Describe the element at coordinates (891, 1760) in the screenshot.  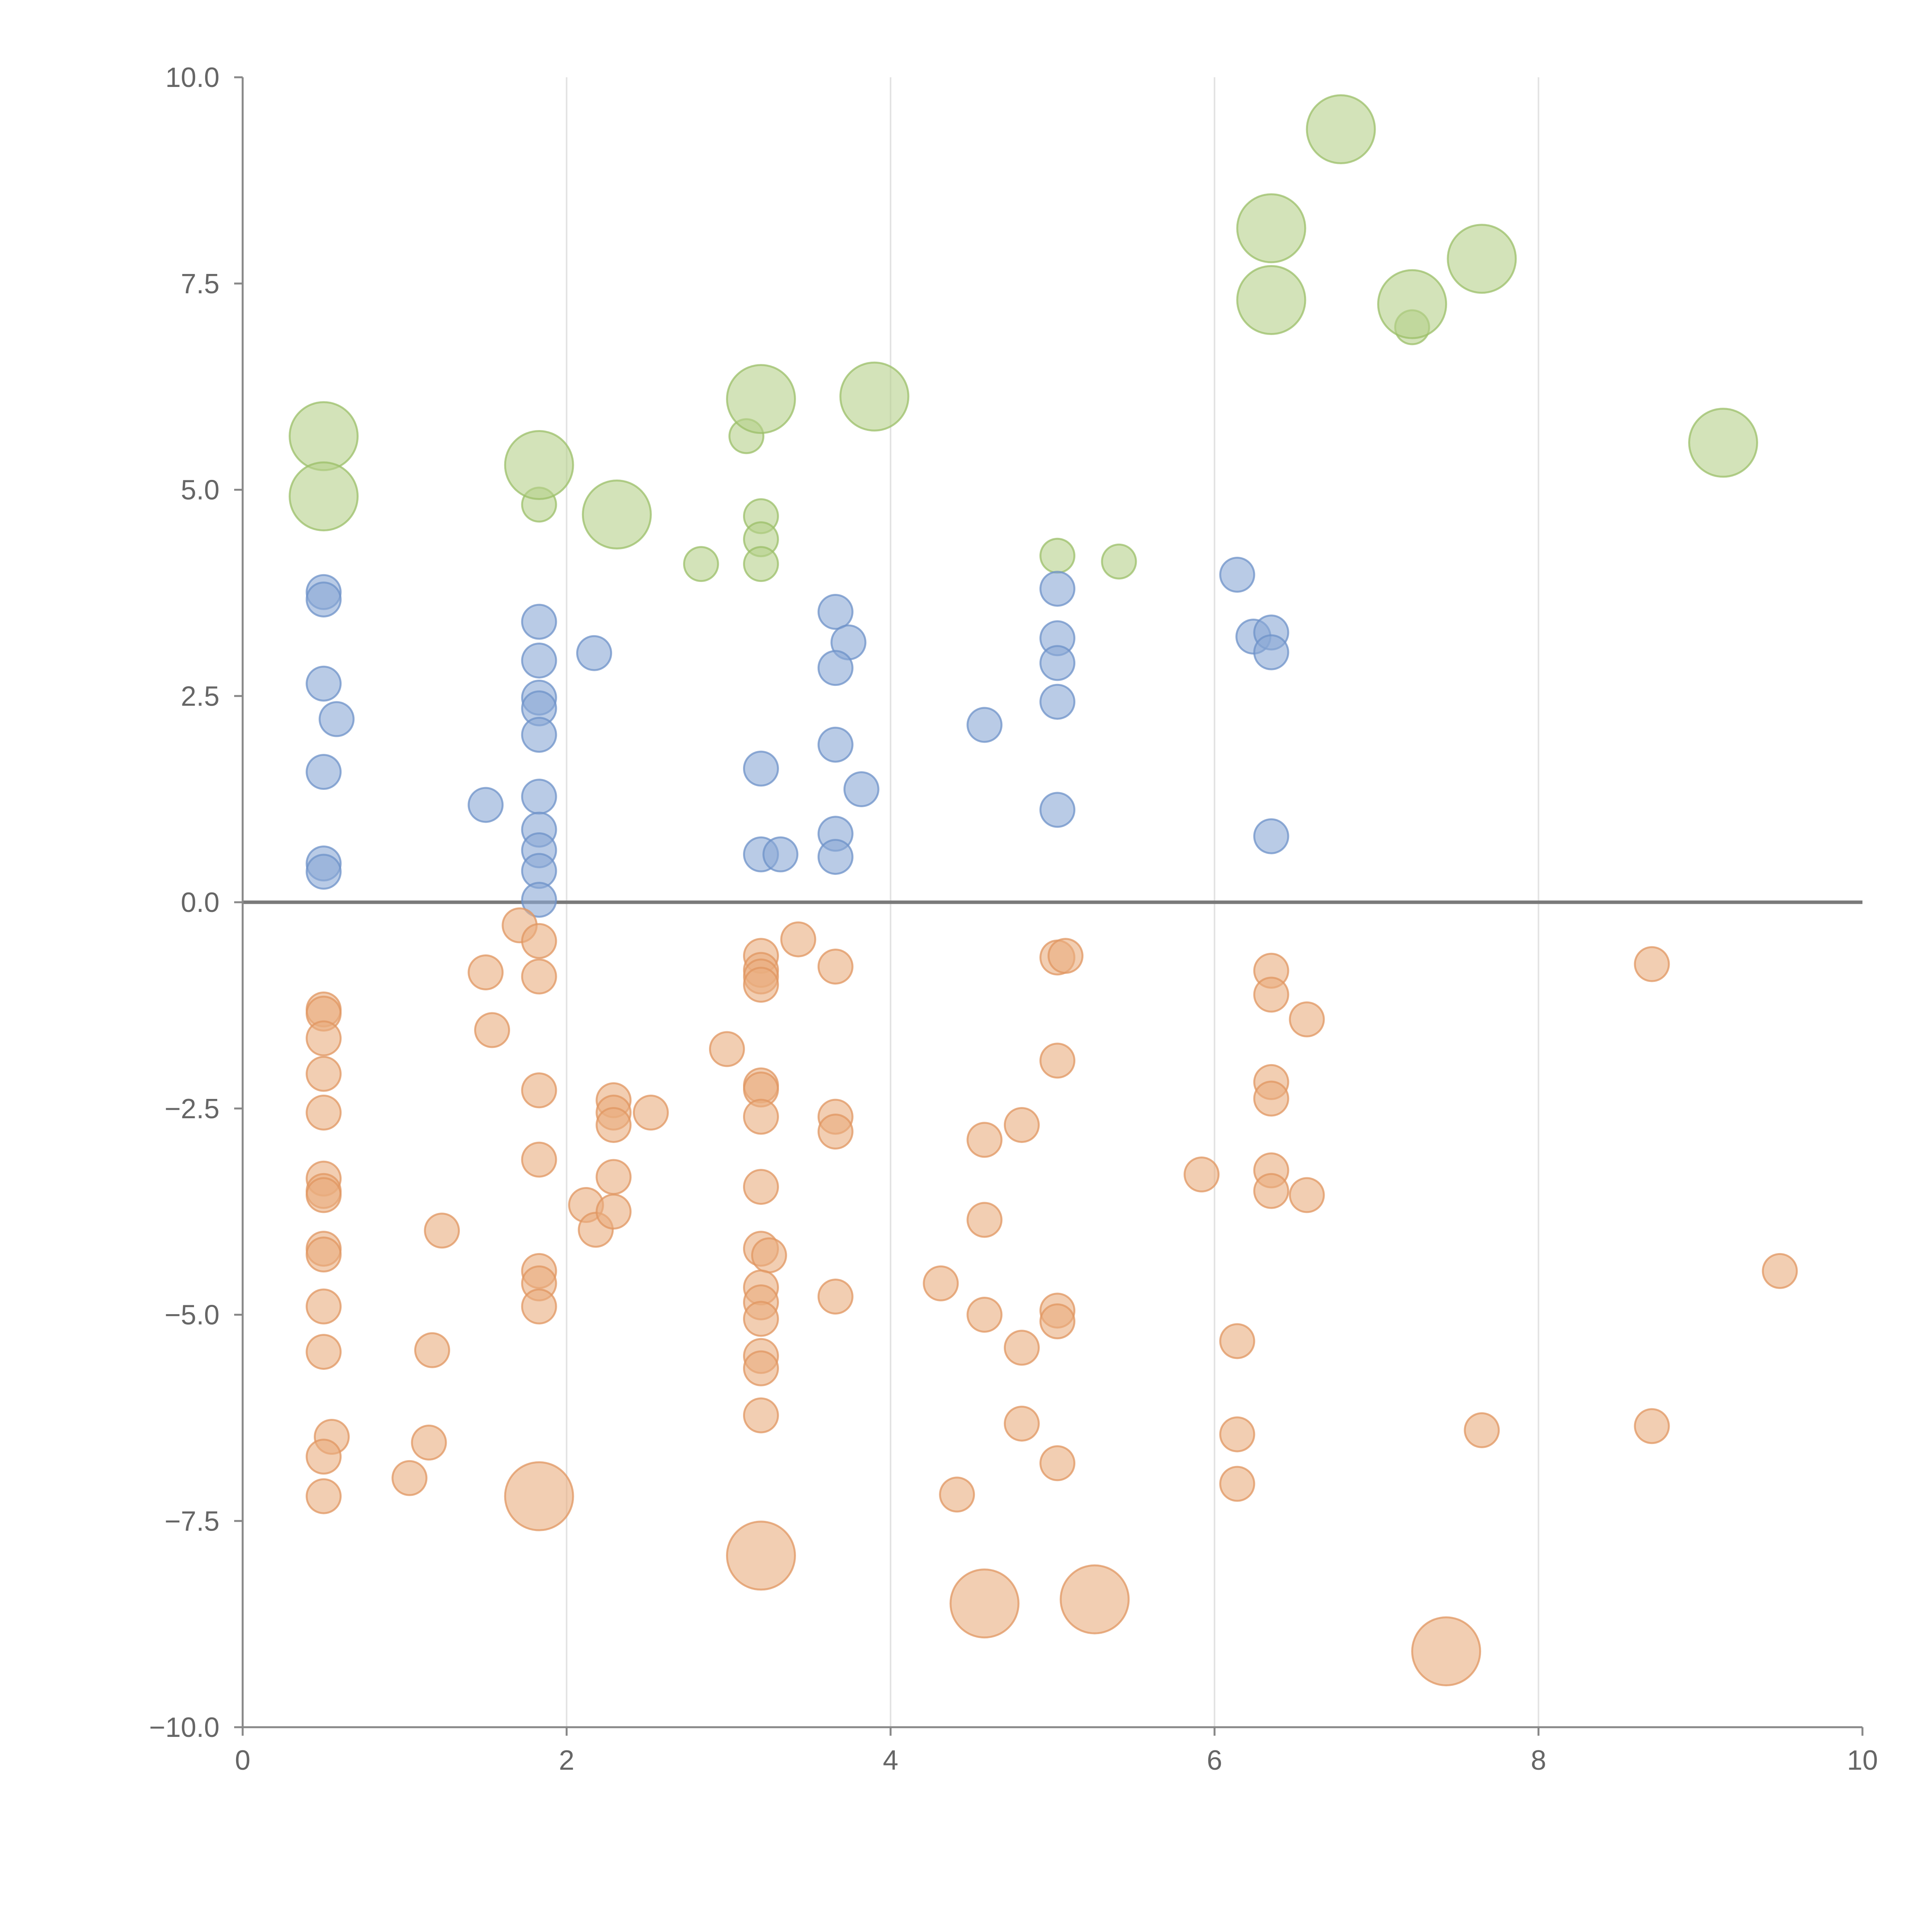
I see `x-tick-label: 4` at that location.